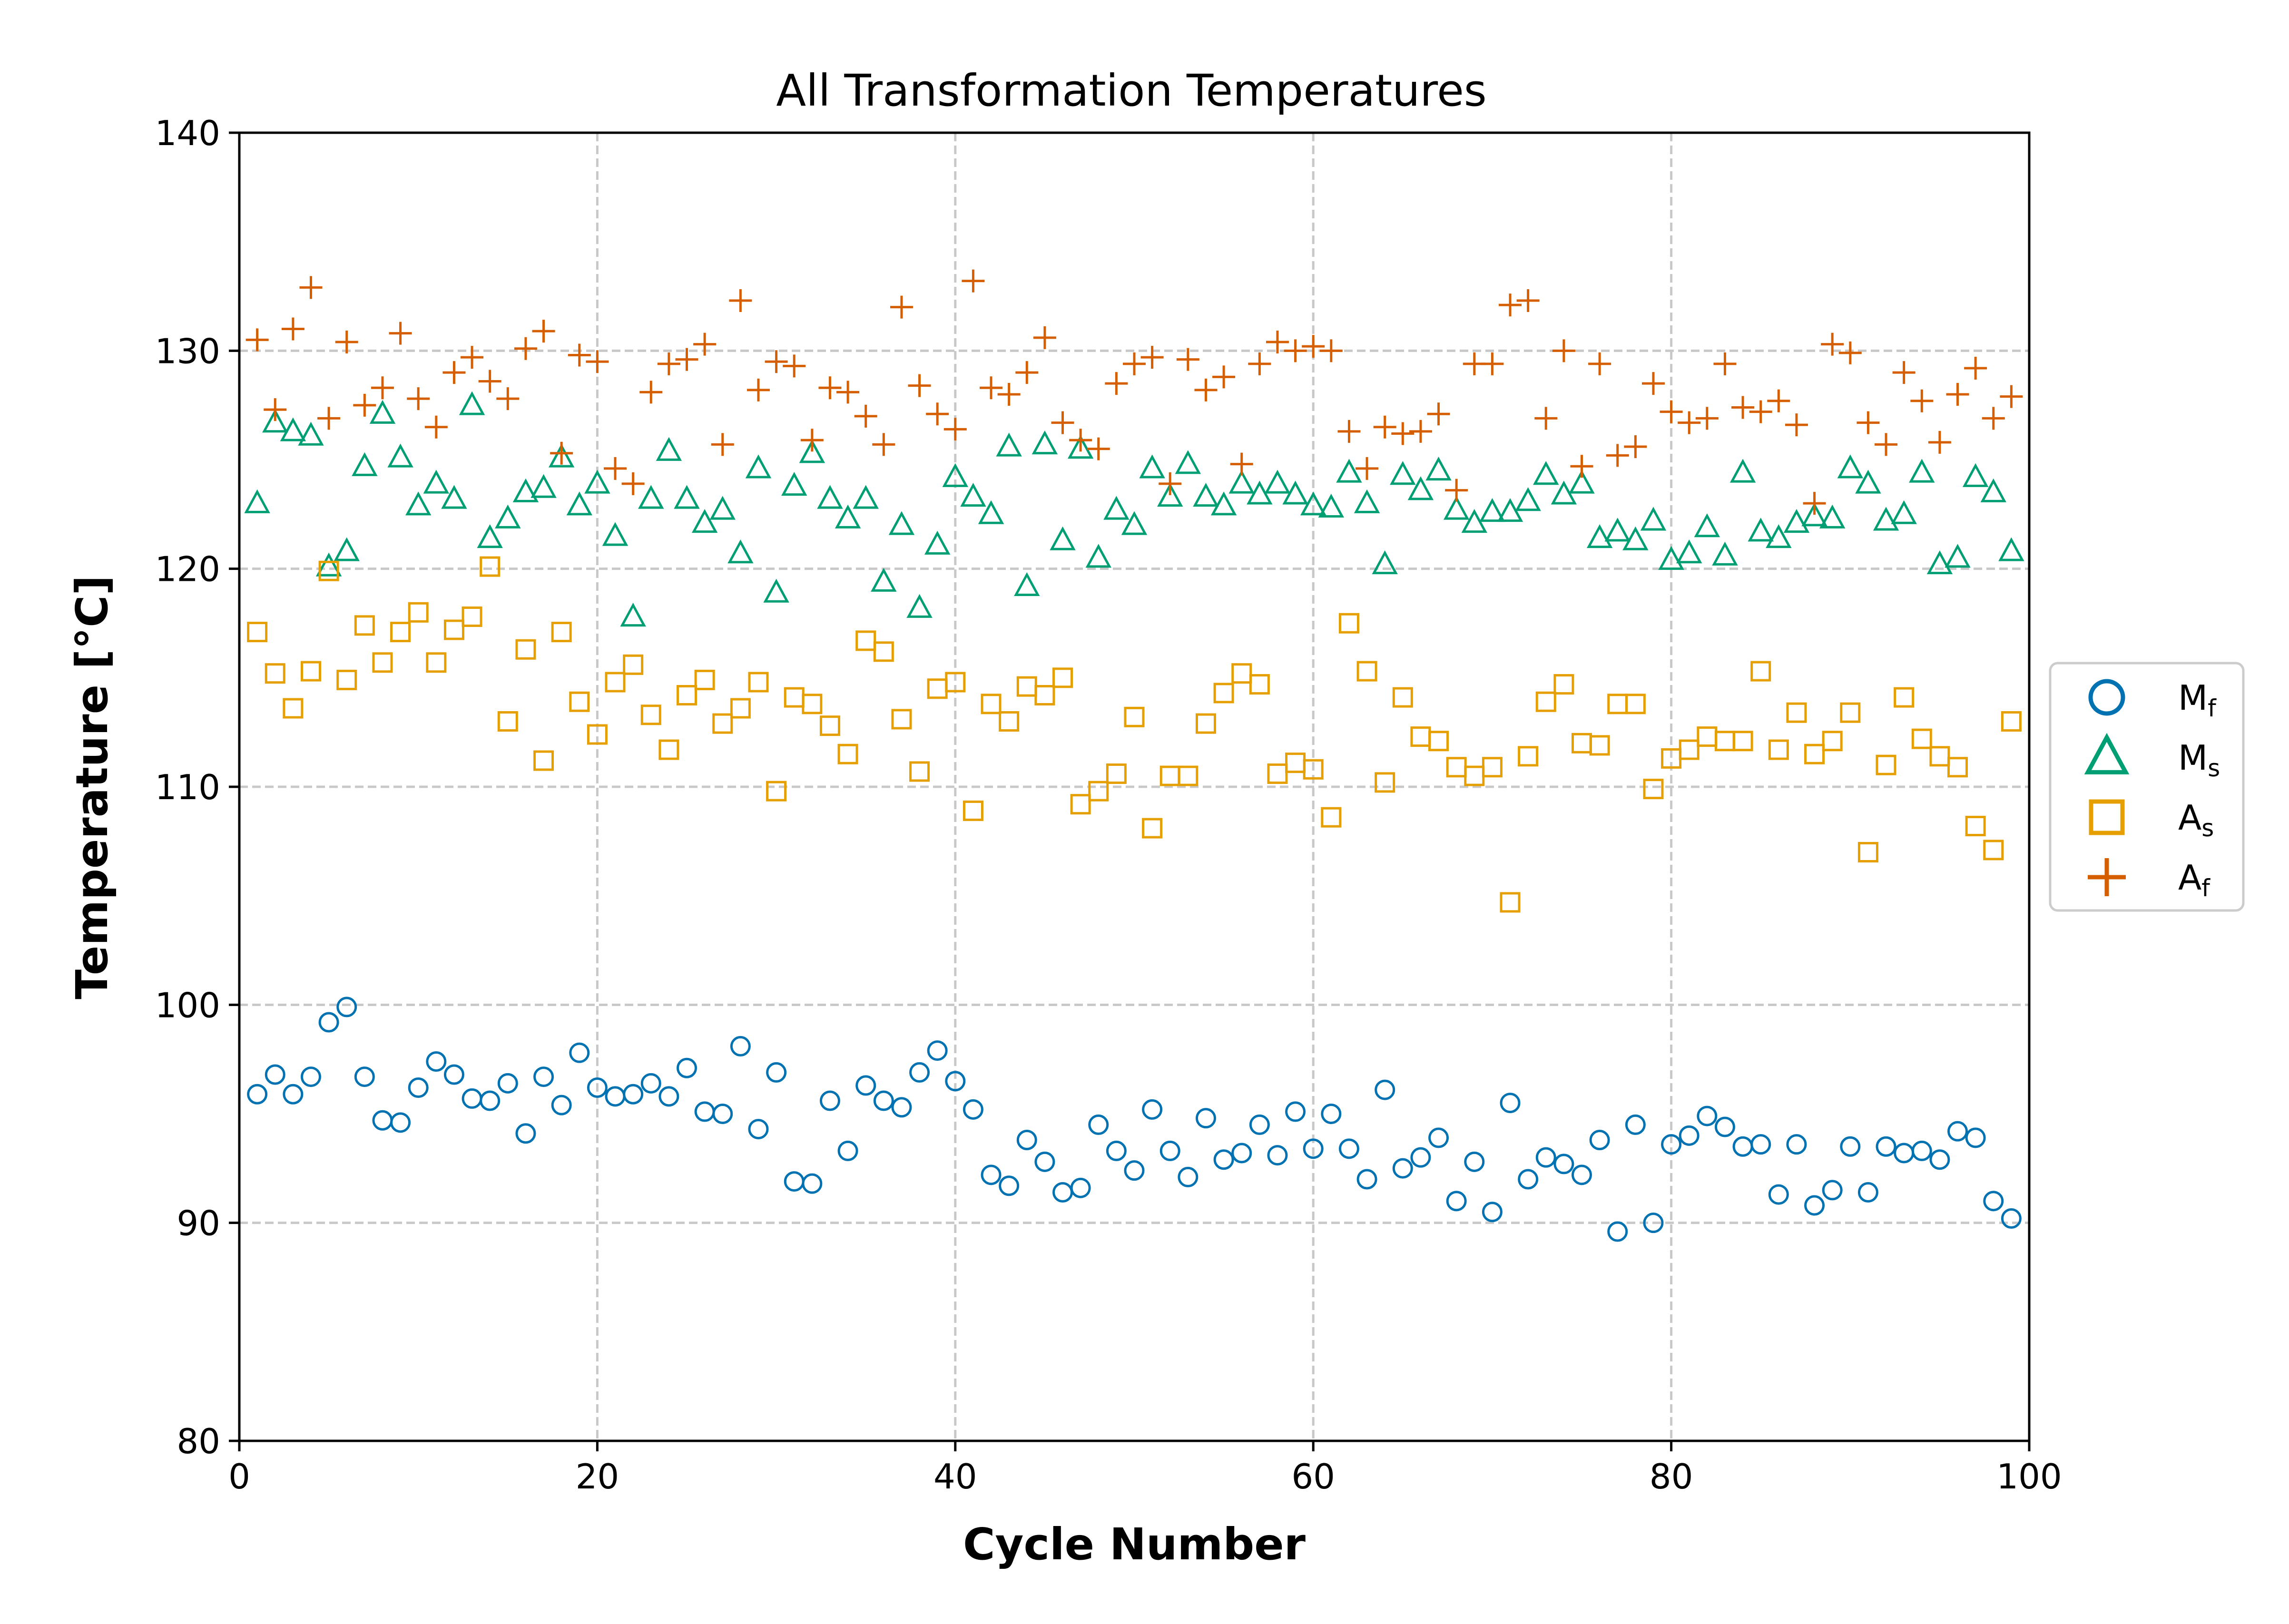 This screenshot has height=1624, width=2289. What do you see at coordinates (1134, 392) in the screenshot?
I see `series-Af` at bounding box center [1134, 392].